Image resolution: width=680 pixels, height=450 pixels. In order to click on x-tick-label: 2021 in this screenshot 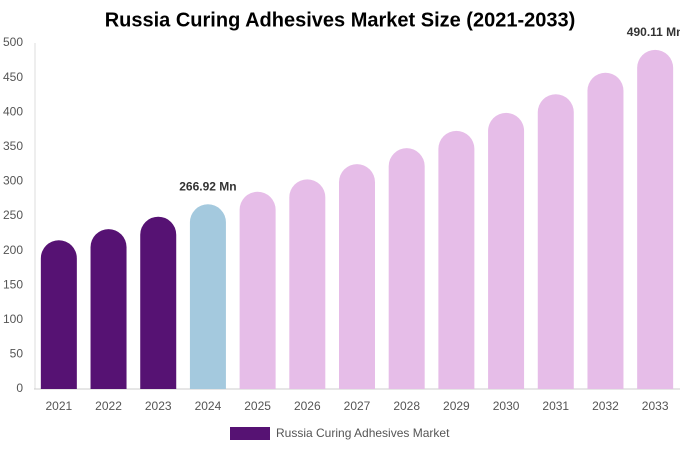, I will do `click(58, 406)`.